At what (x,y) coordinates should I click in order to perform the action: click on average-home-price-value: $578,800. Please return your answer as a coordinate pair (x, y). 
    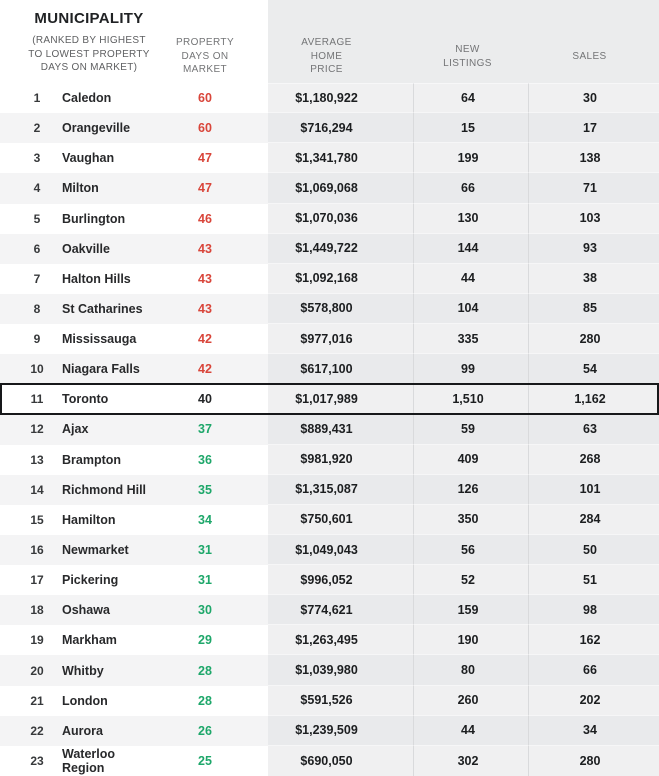
    Looking at the image, I should click on (340, 309).